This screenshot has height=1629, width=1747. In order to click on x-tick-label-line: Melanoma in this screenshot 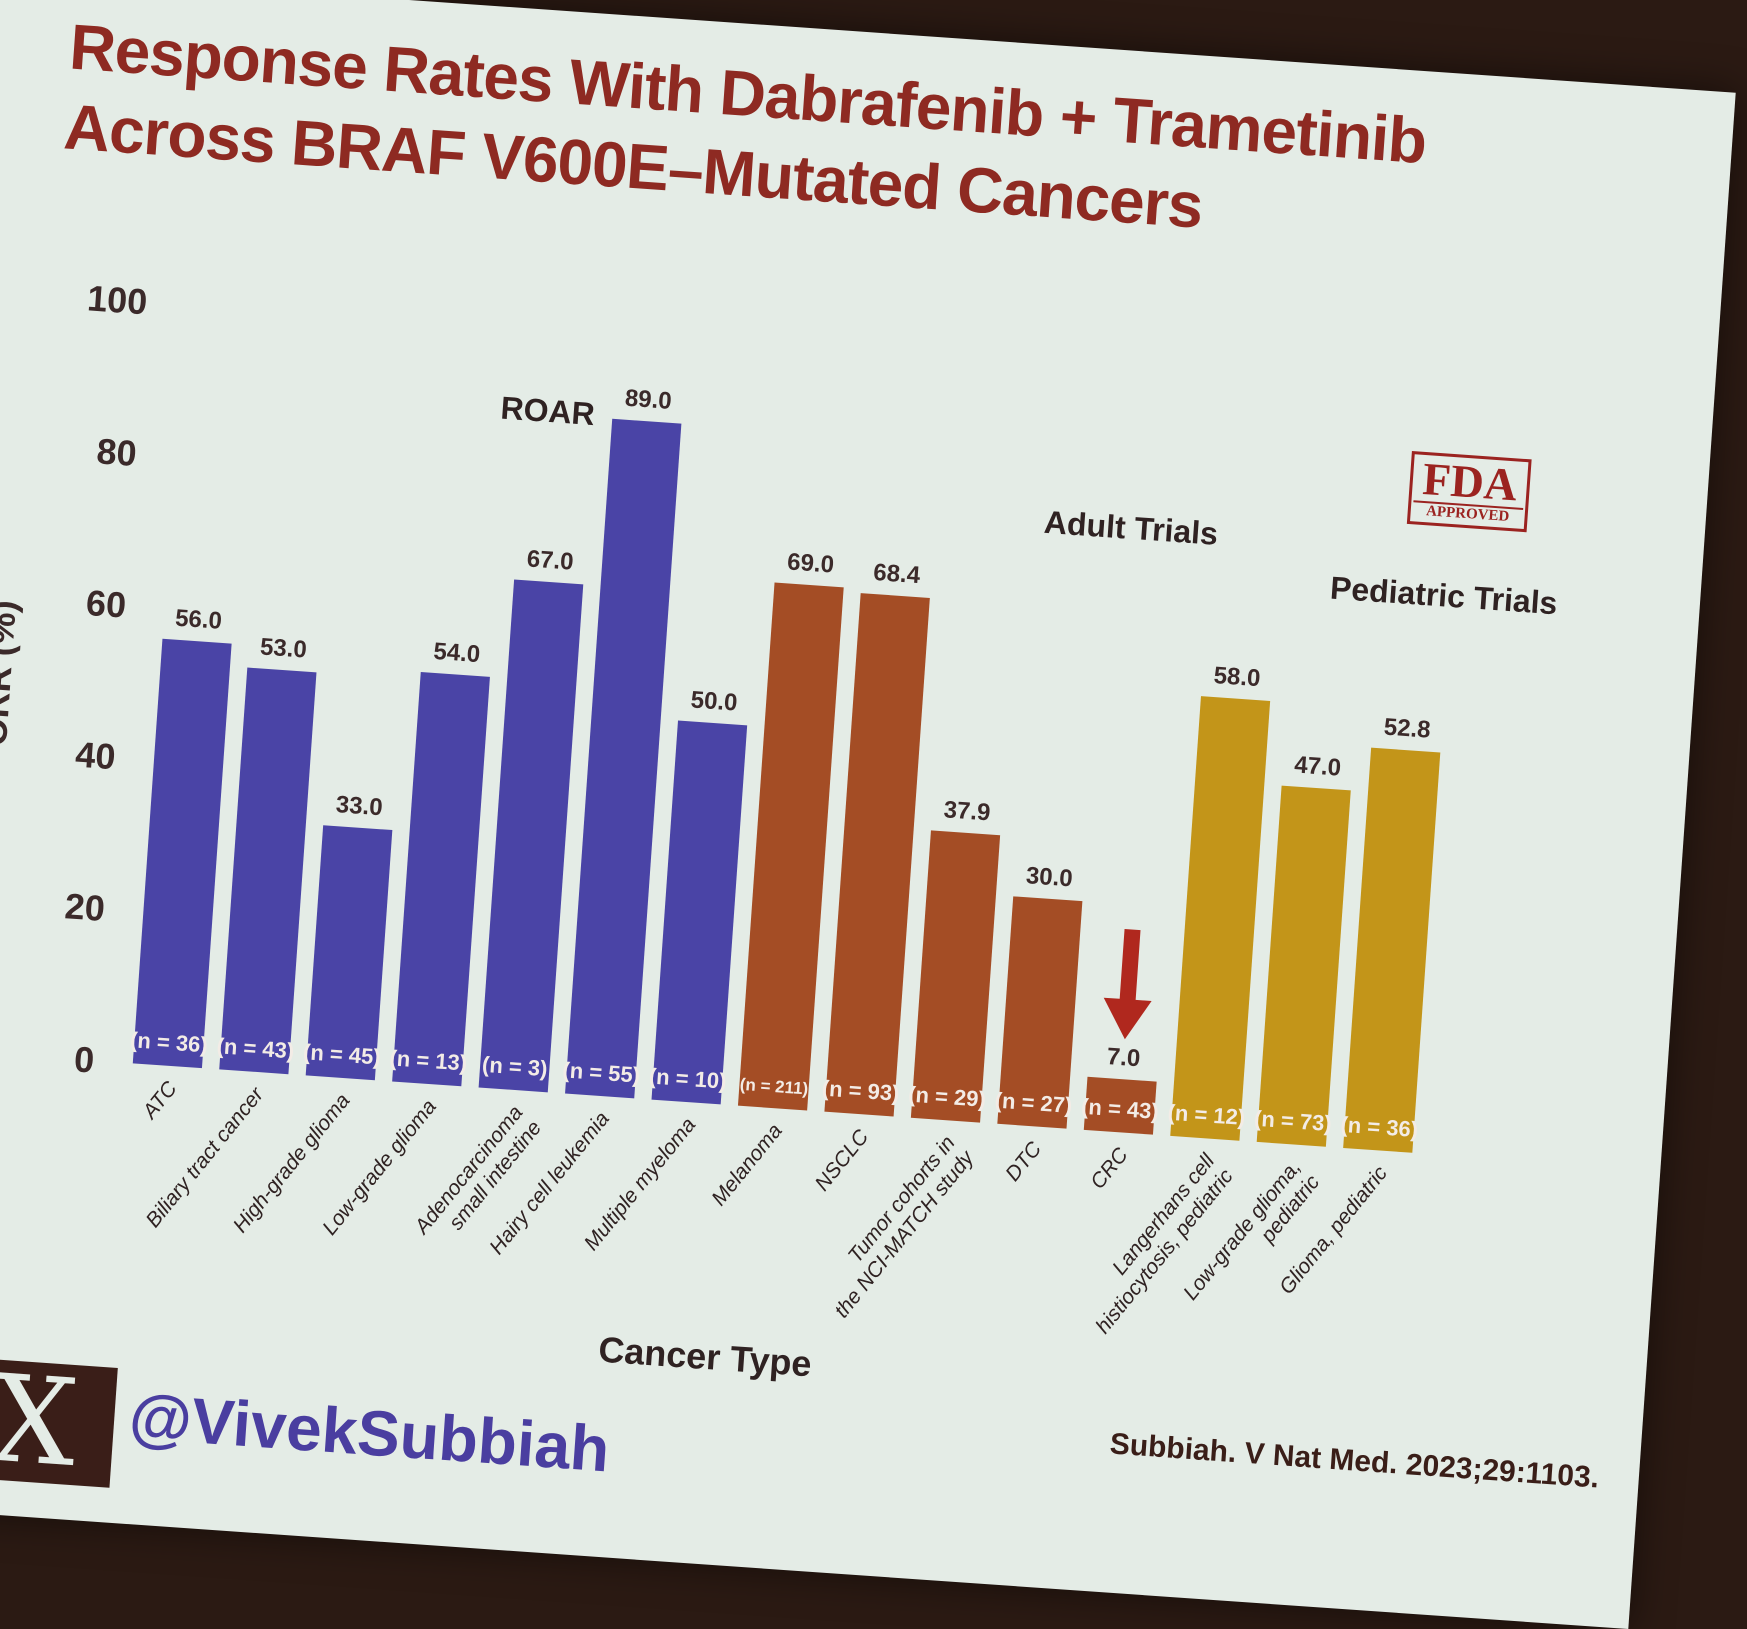, I will do `click(747, 1165)`.